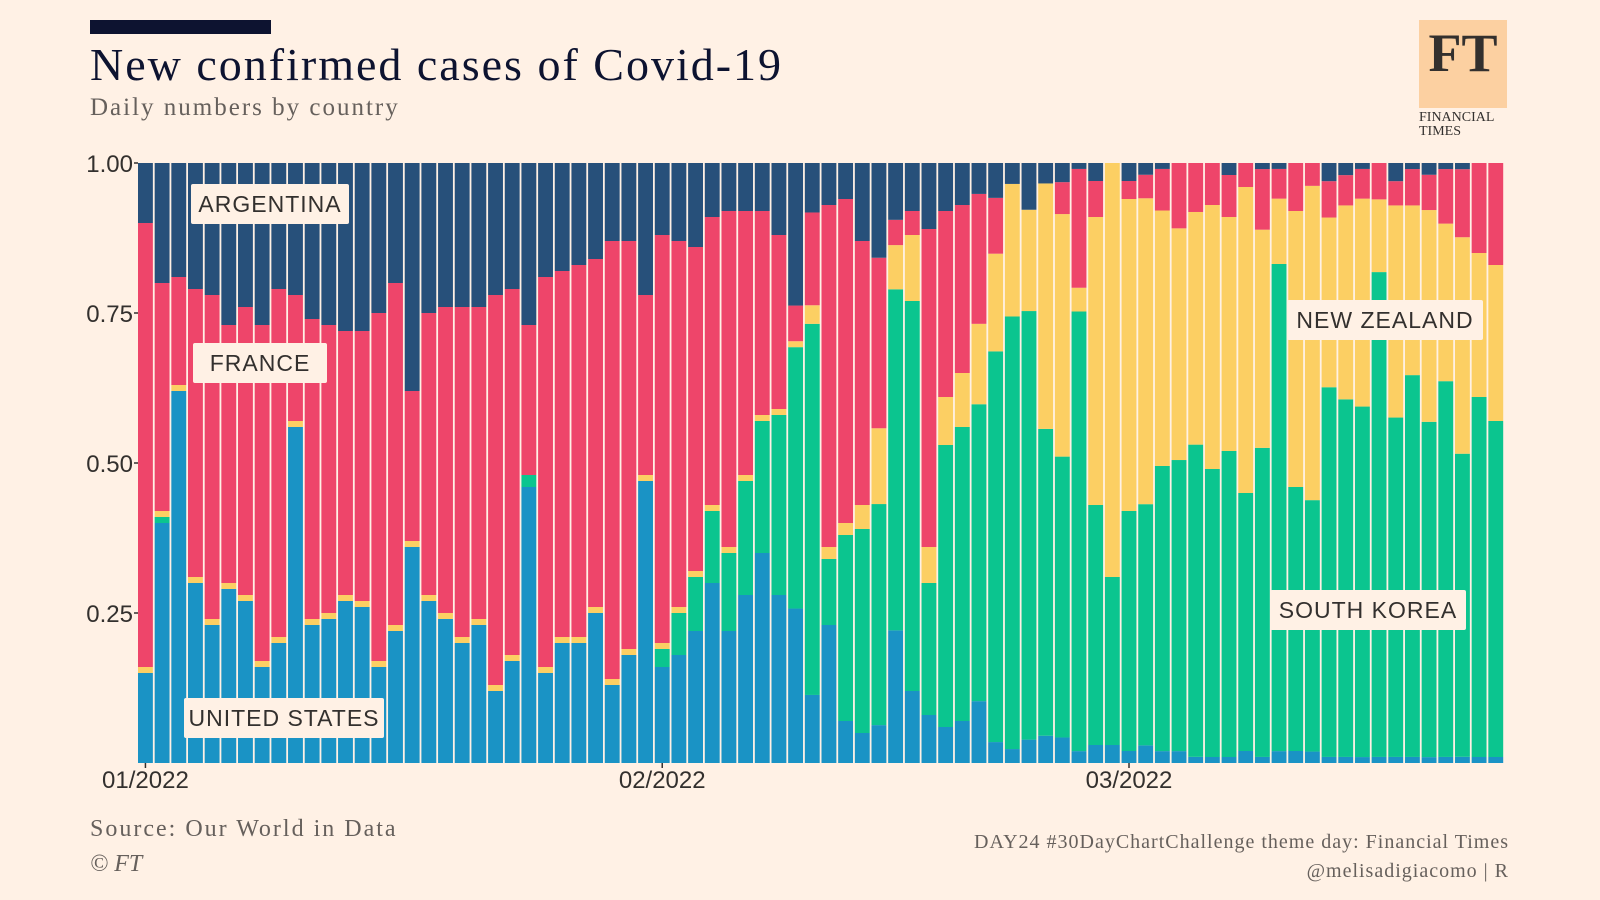  What do you see at coordinates (116, 864) in the screenshot?
I see `copyright-note: © FT` at bounding box center [116, 864].